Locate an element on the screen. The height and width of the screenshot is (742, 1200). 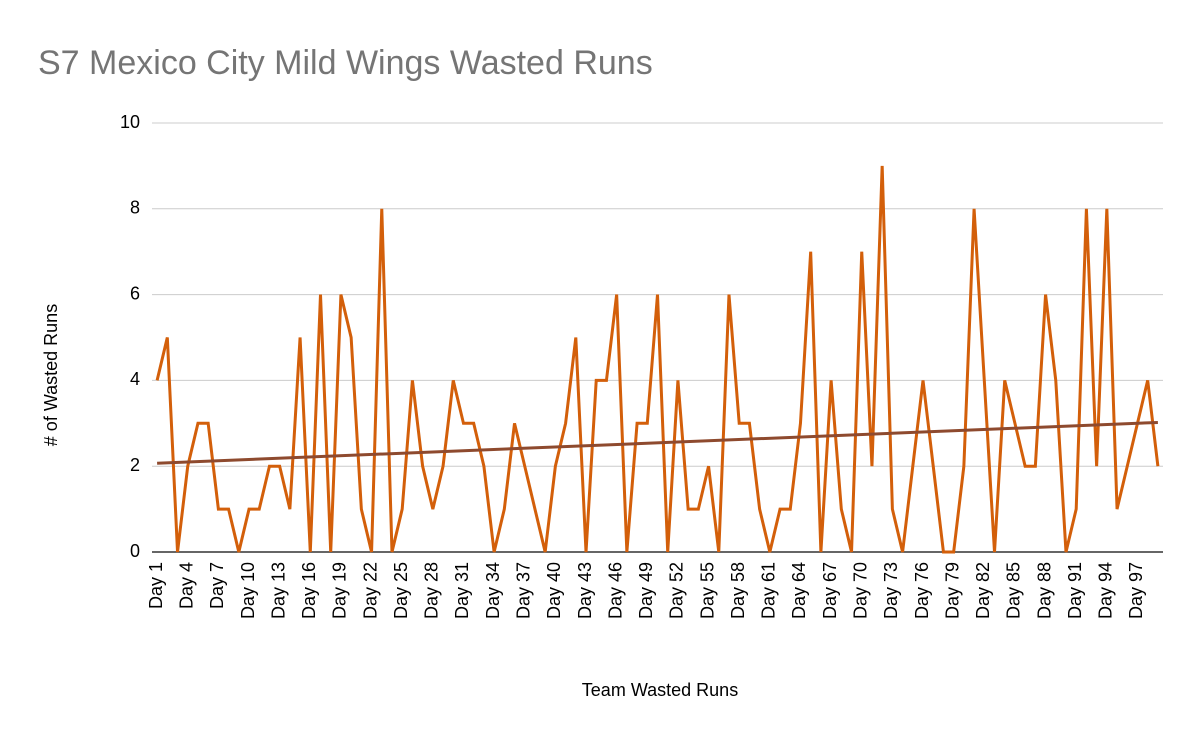
x-tick-label: Day 85 is located at coordinates (1014, 590).